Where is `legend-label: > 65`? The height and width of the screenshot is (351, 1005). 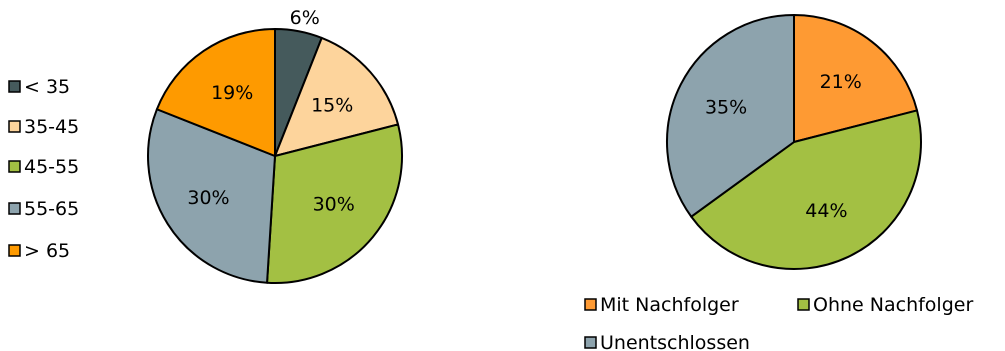
legend-label: > 65 is located at coordinates (47, 251).